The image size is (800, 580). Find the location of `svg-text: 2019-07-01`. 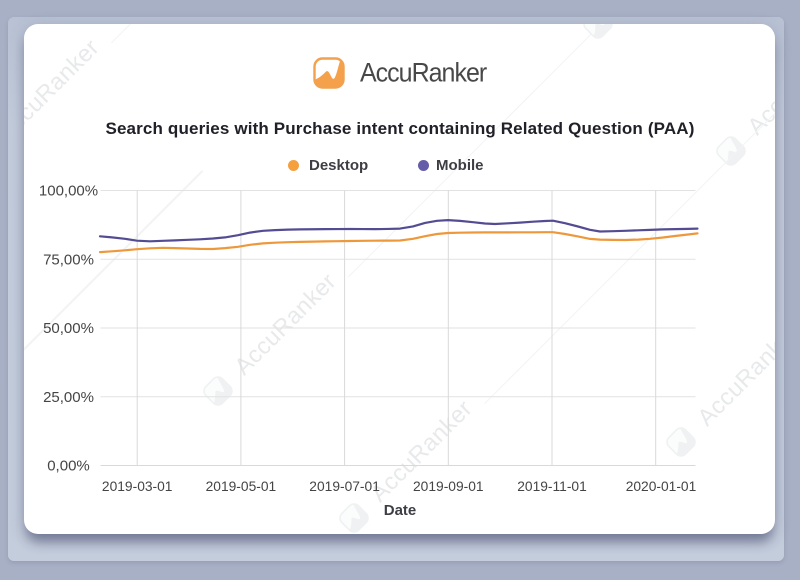

svg-text: 2019-07-01 is located at coordinates (344, 486).